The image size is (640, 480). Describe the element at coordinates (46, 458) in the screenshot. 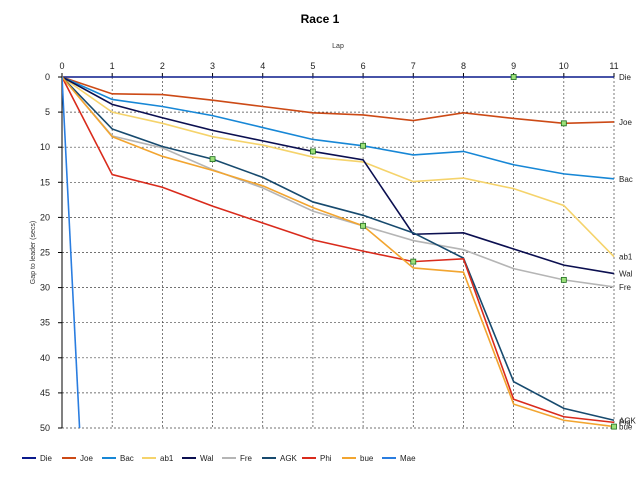

I see `legend-label-die: Die` at that location.